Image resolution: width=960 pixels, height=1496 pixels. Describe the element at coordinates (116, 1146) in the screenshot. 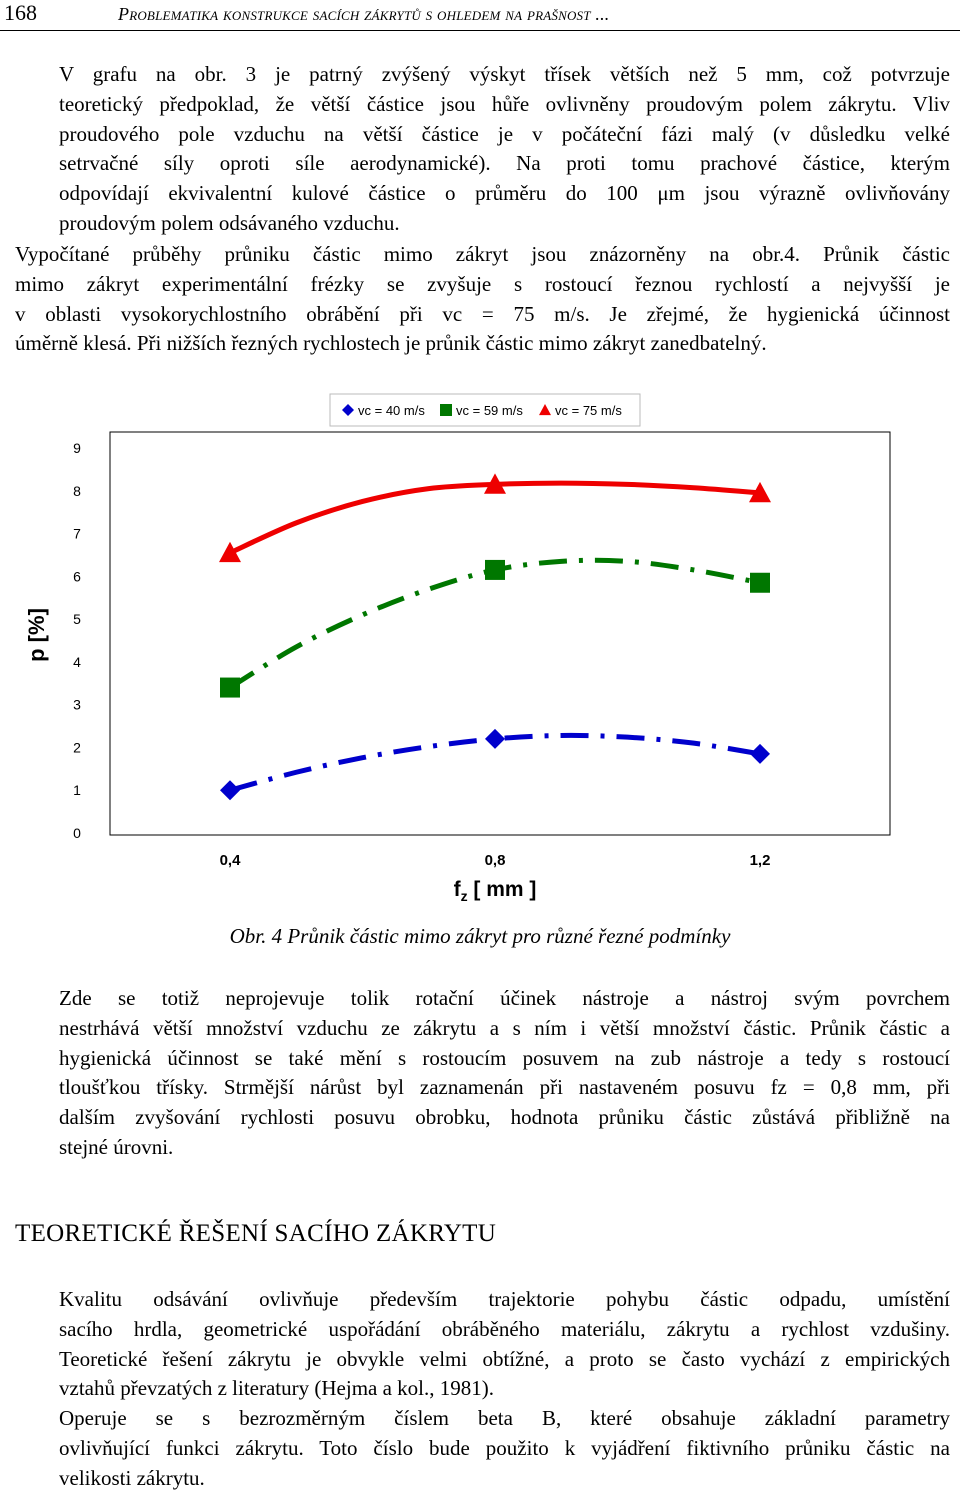

I see `text-line: stejné úrovni.` at that location.